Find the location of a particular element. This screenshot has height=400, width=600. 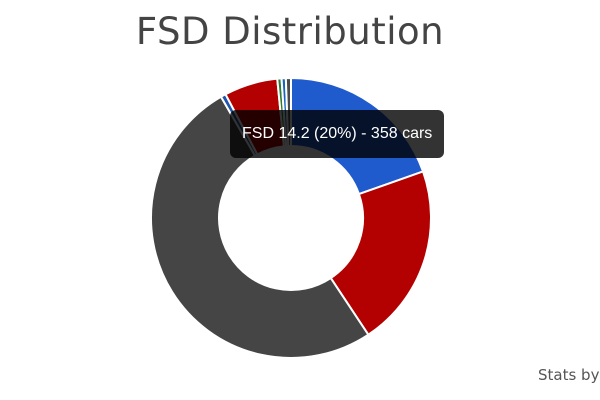

stats-credit: Stats by is located at coordinates (569, 375).